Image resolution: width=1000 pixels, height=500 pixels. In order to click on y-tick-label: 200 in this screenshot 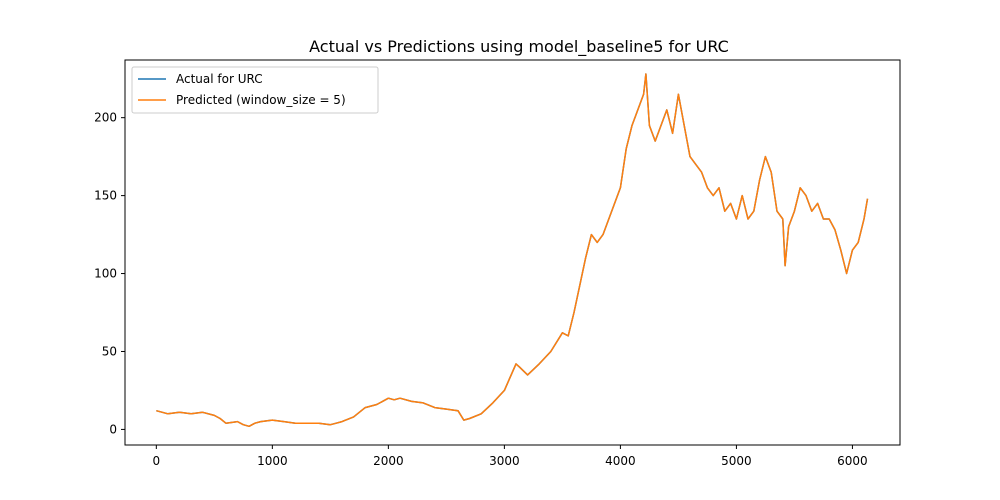, I will do `click(105, 118)`.